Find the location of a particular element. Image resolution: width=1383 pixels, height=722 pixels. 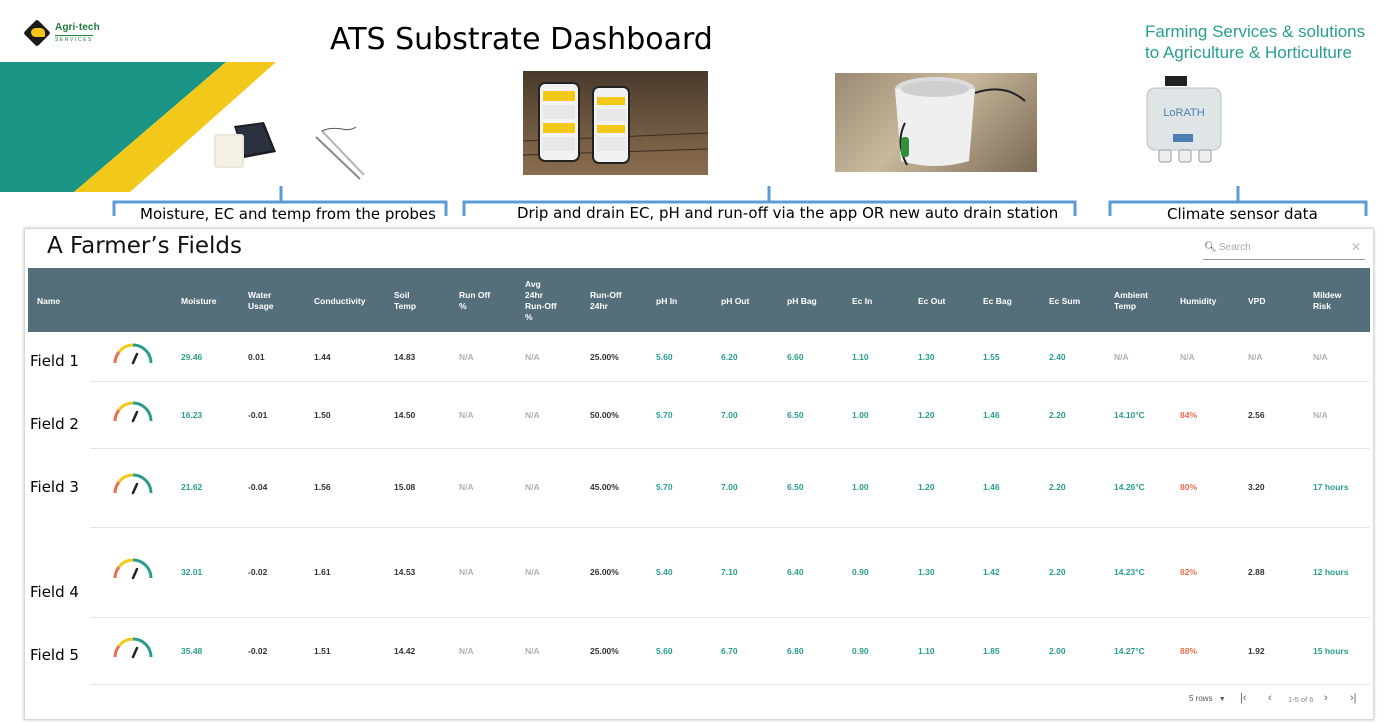

close-icon: ✕ is located at coordinates (1355, 247).